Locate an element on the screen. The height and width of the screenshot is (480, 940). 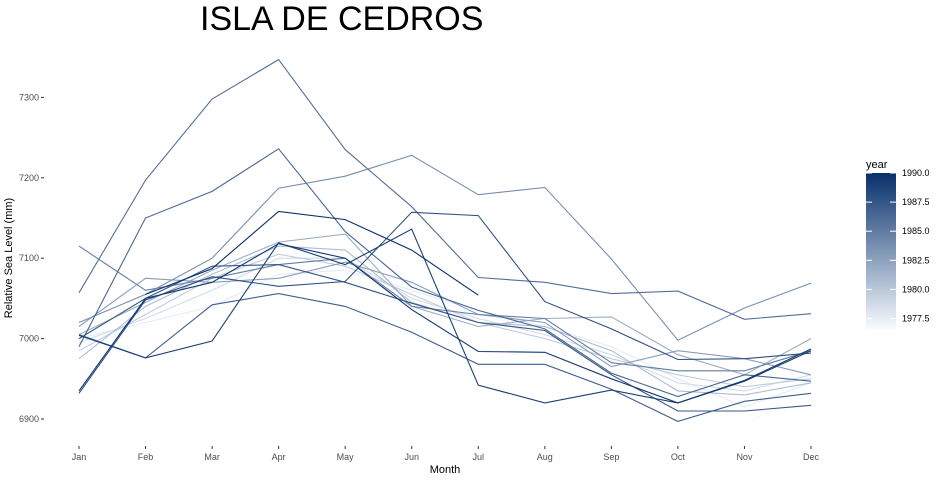
x-tick-label: May is located at coordinates (346, 457).